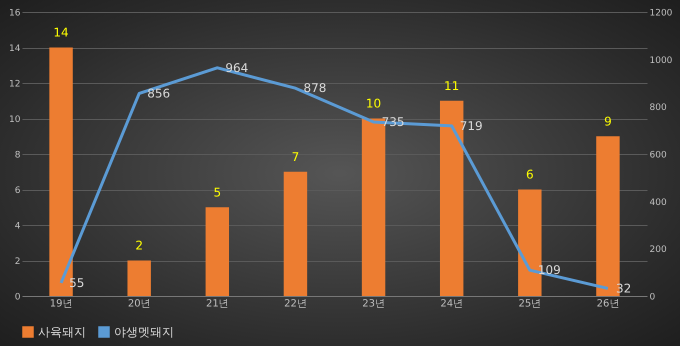  Describe the element at coordinates (15, 120) in the screenshot. I see `y-tick-label: 10` at that location.